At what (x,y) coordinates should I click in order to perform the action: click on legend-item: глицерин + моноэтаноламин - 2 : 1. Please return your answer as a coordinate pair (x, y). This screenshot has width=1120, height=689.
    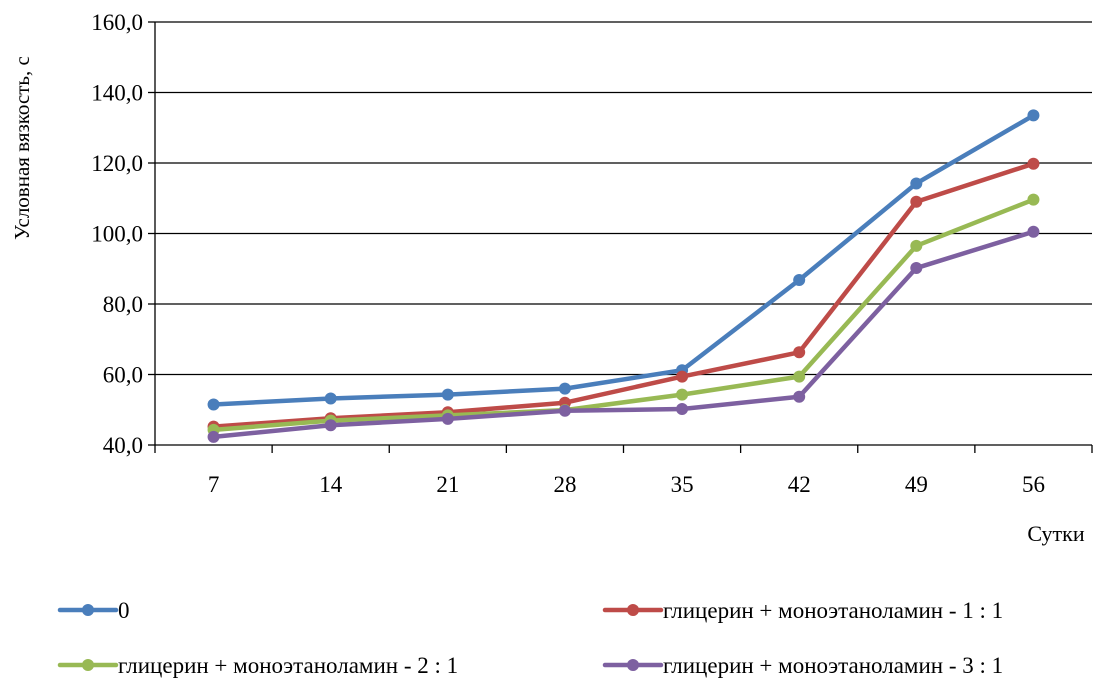
    Looking at the image, I should click on (257, 665).